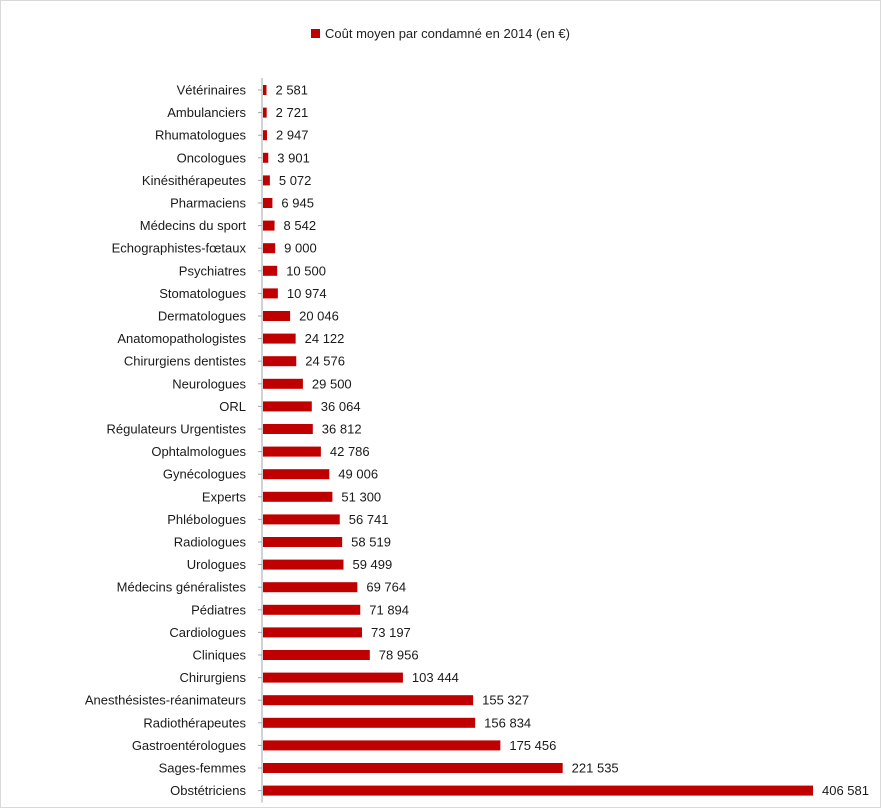 The image size is (881, 808). What do you see at coordinates (389, 609) in the screenshot?
I see `data-label: 71 894` at bounding box center [389, 609].